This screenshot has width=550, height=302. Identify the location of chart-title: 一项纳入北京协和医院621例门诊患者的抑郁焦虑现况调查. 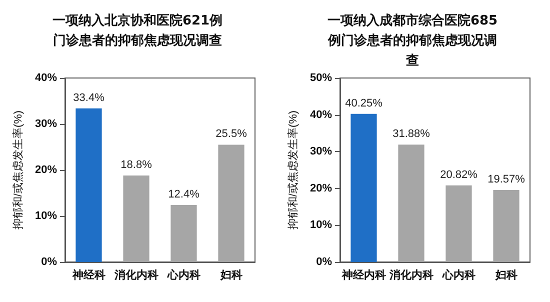
(137, 30).